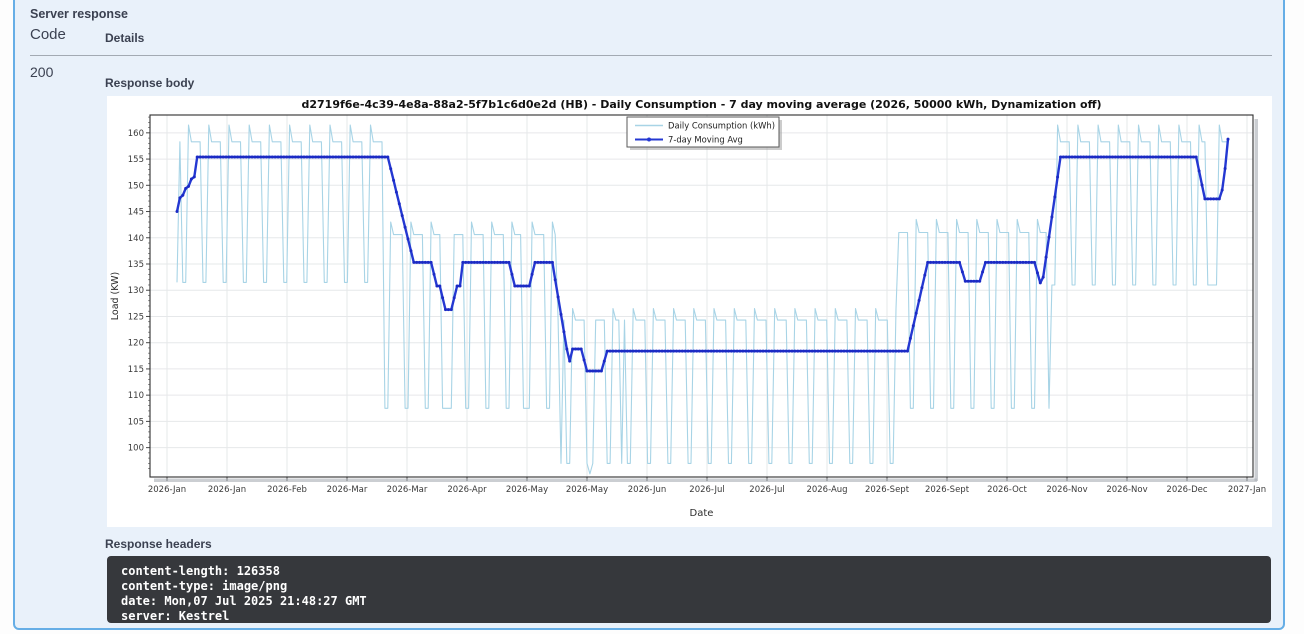 Image resolution: width=1304 pixels, height=634 pixels. I want to click on svg-text: 160, so click(136, 134).